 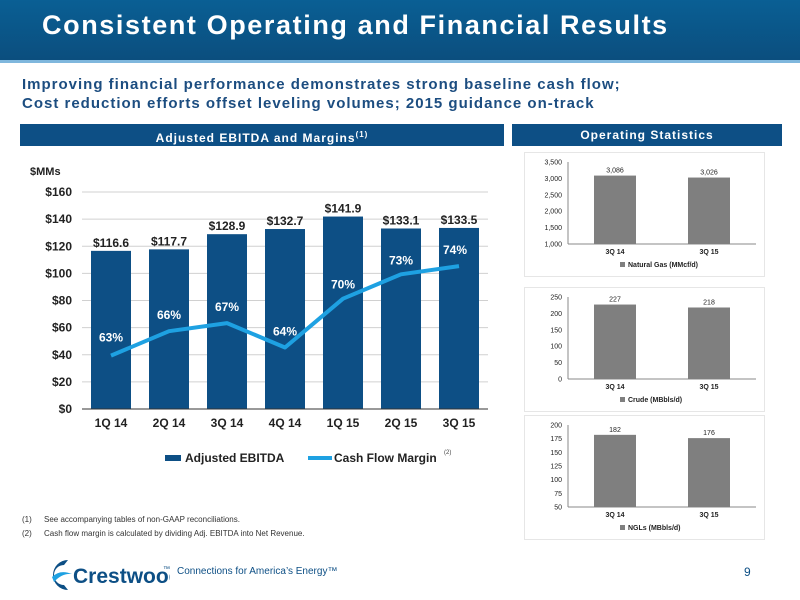 I want to click on crude-bar, so click(x=615, y=341).